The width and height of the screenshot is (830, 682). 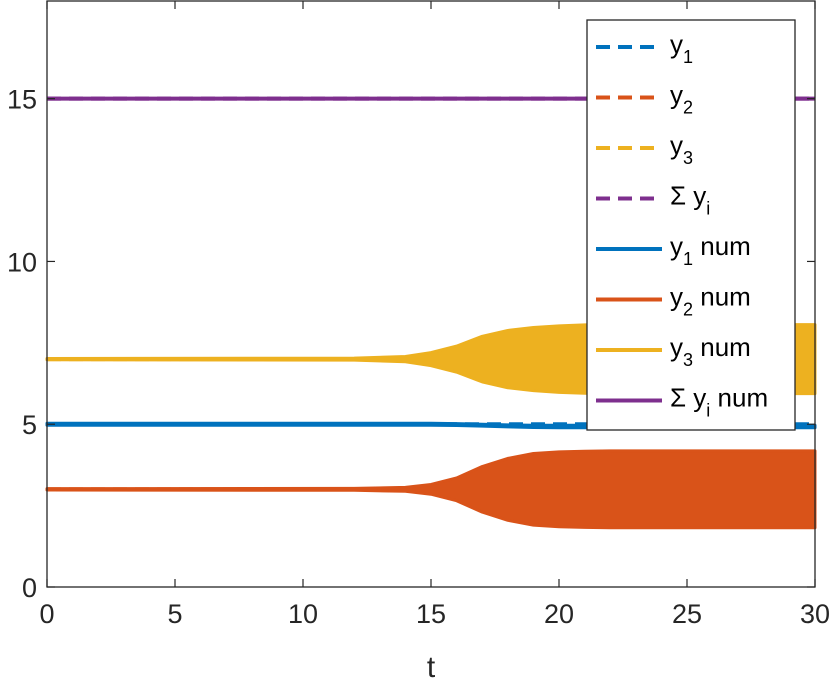 What do you see at coordinates (710, 250) in the screenshot?
I see `legend-label: y1 num` at bounding box center [710, 250].